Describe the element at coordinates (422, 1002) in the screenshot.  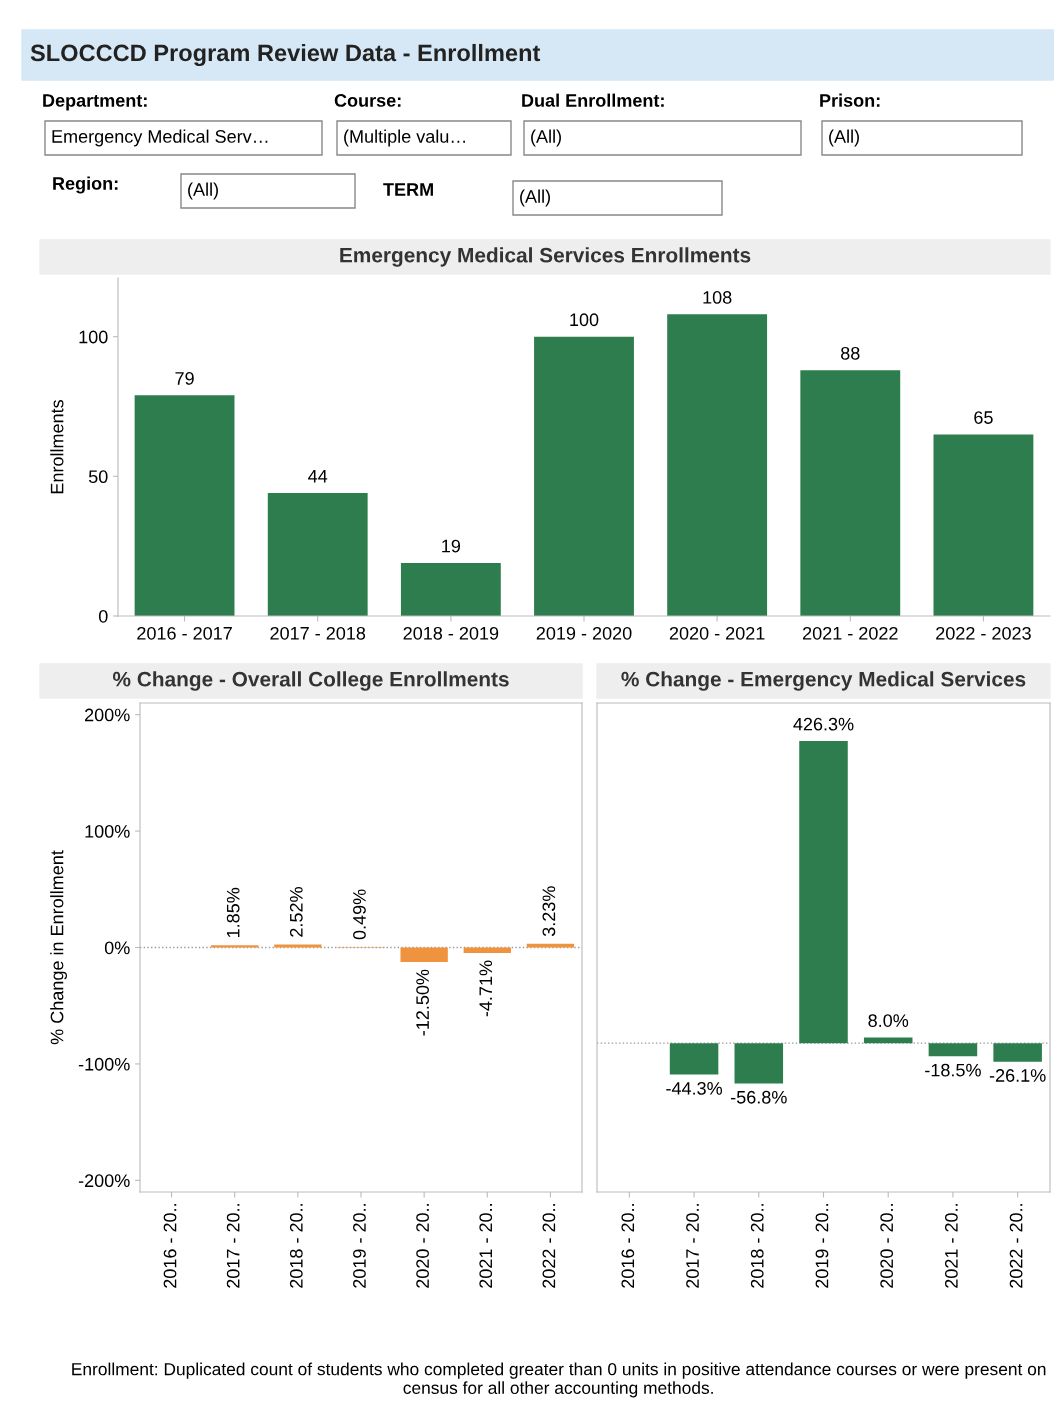
I see `data-label: -12.50%` at that location.